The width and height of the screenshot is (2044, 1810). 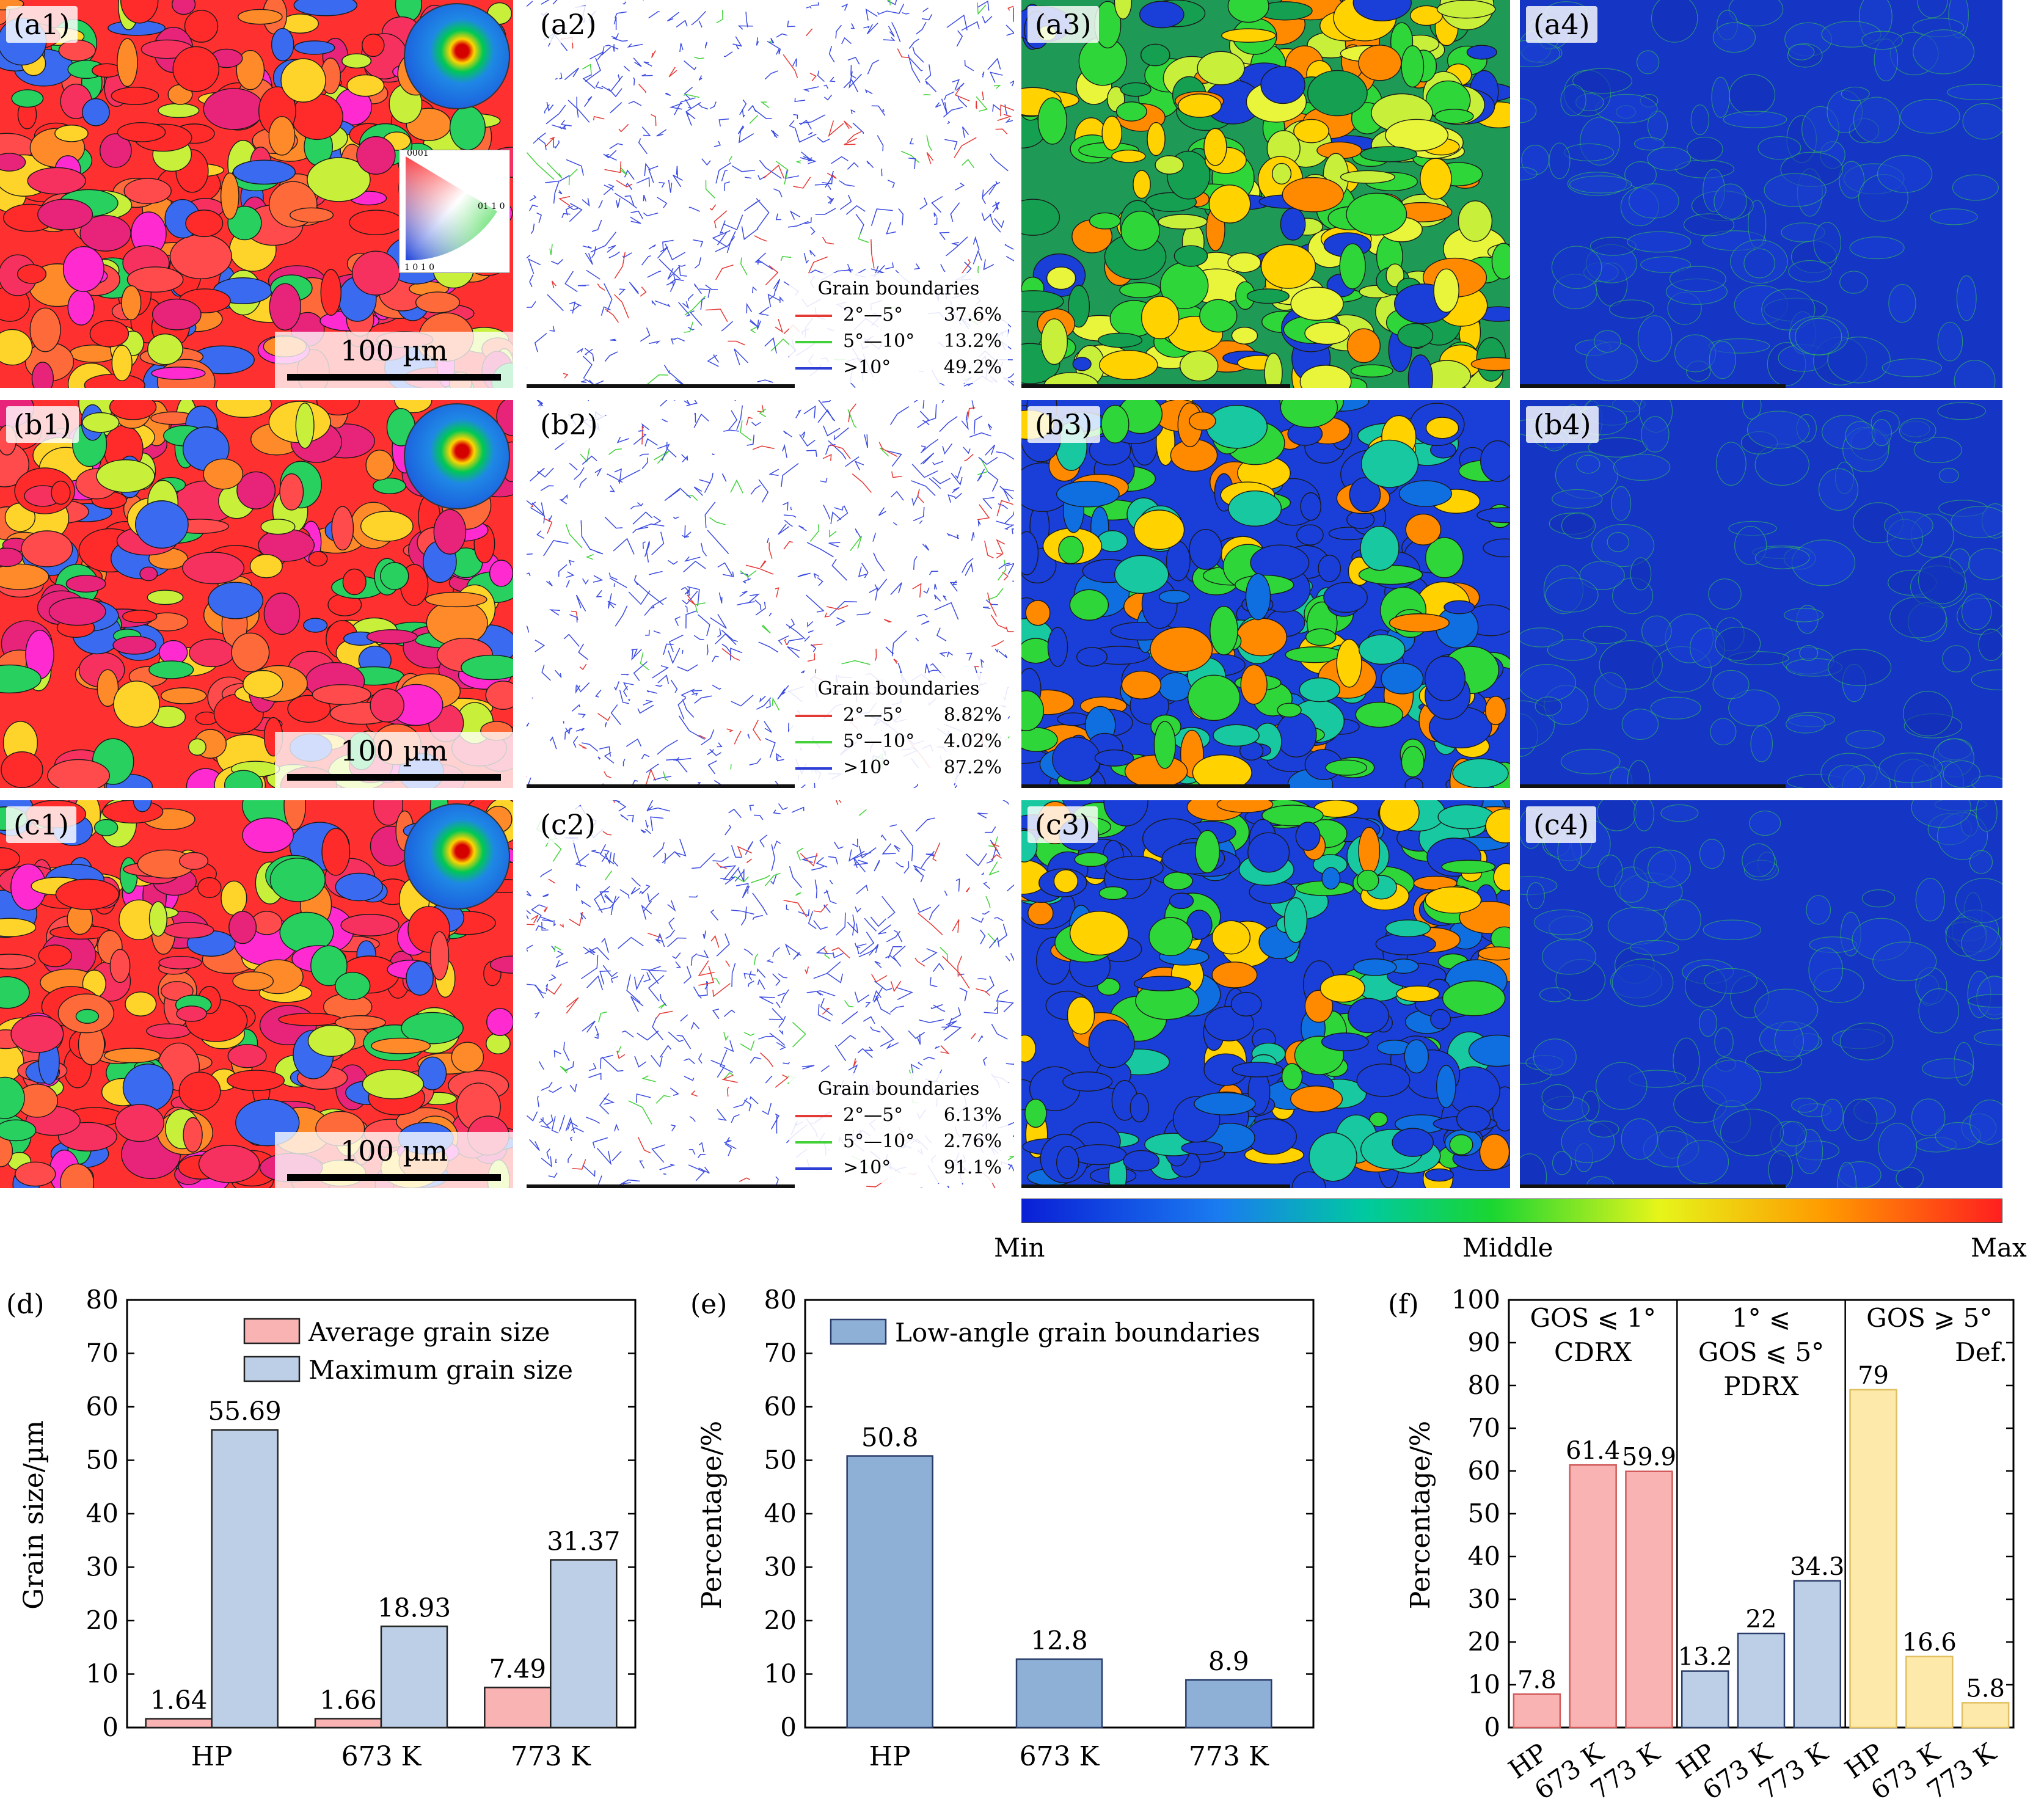 I want to click on panel-label: (d), so click(x=25, y=1304).